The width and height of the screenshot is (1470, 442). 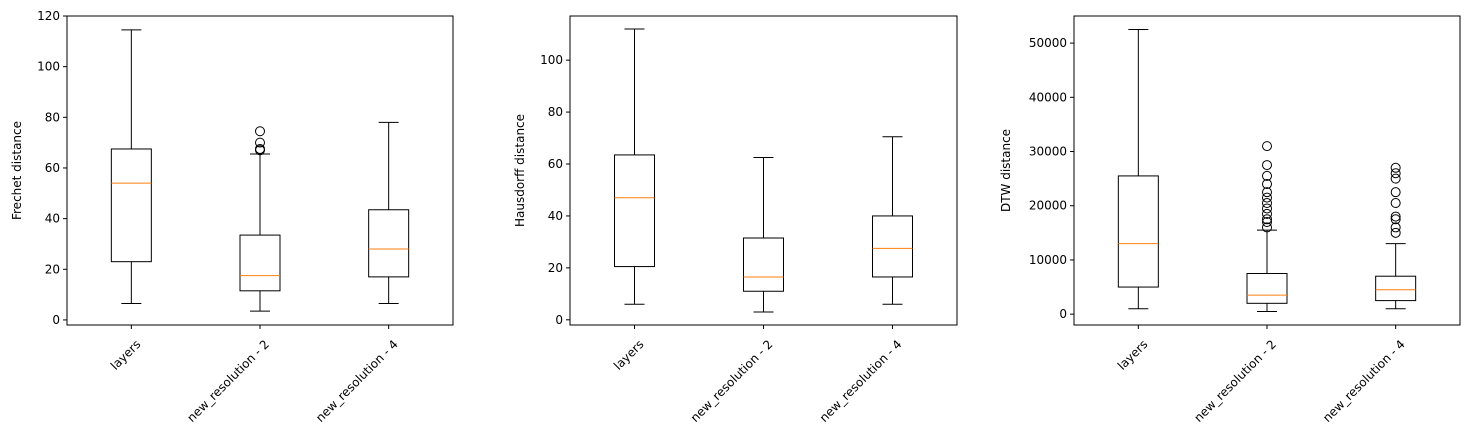 What do you see at coordinates (1006, 170) in the screenshot?
I see `y-axis-label: DTW distance` at bounding box center [1006, 170].